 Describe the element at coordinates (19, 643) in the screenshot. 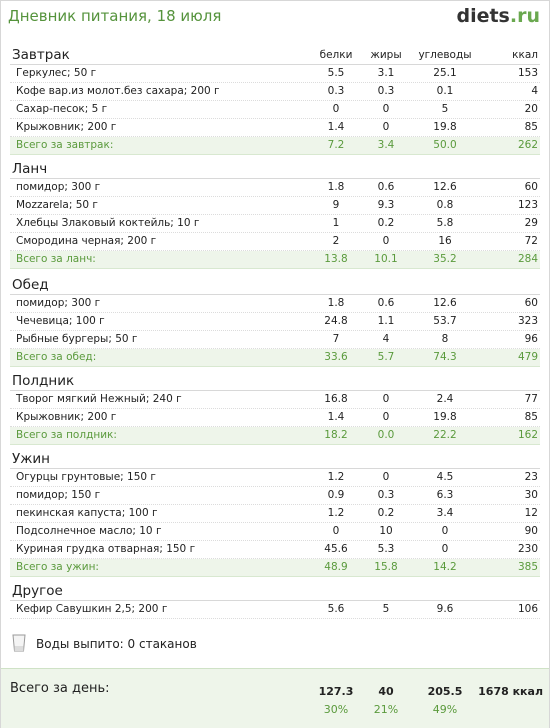

I see `water-glass-icon` at that location.